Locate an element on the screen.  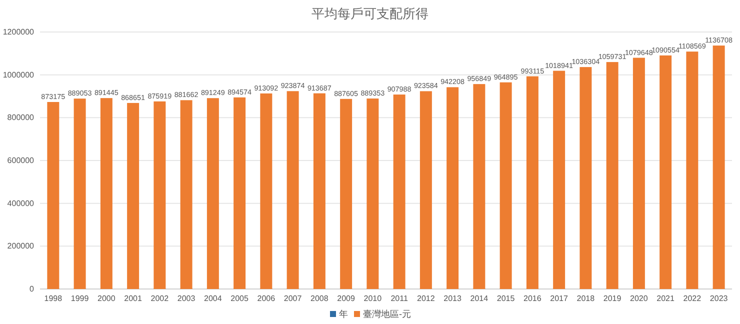
x-tick-label: 2013 is located at coordinates (453, 298).